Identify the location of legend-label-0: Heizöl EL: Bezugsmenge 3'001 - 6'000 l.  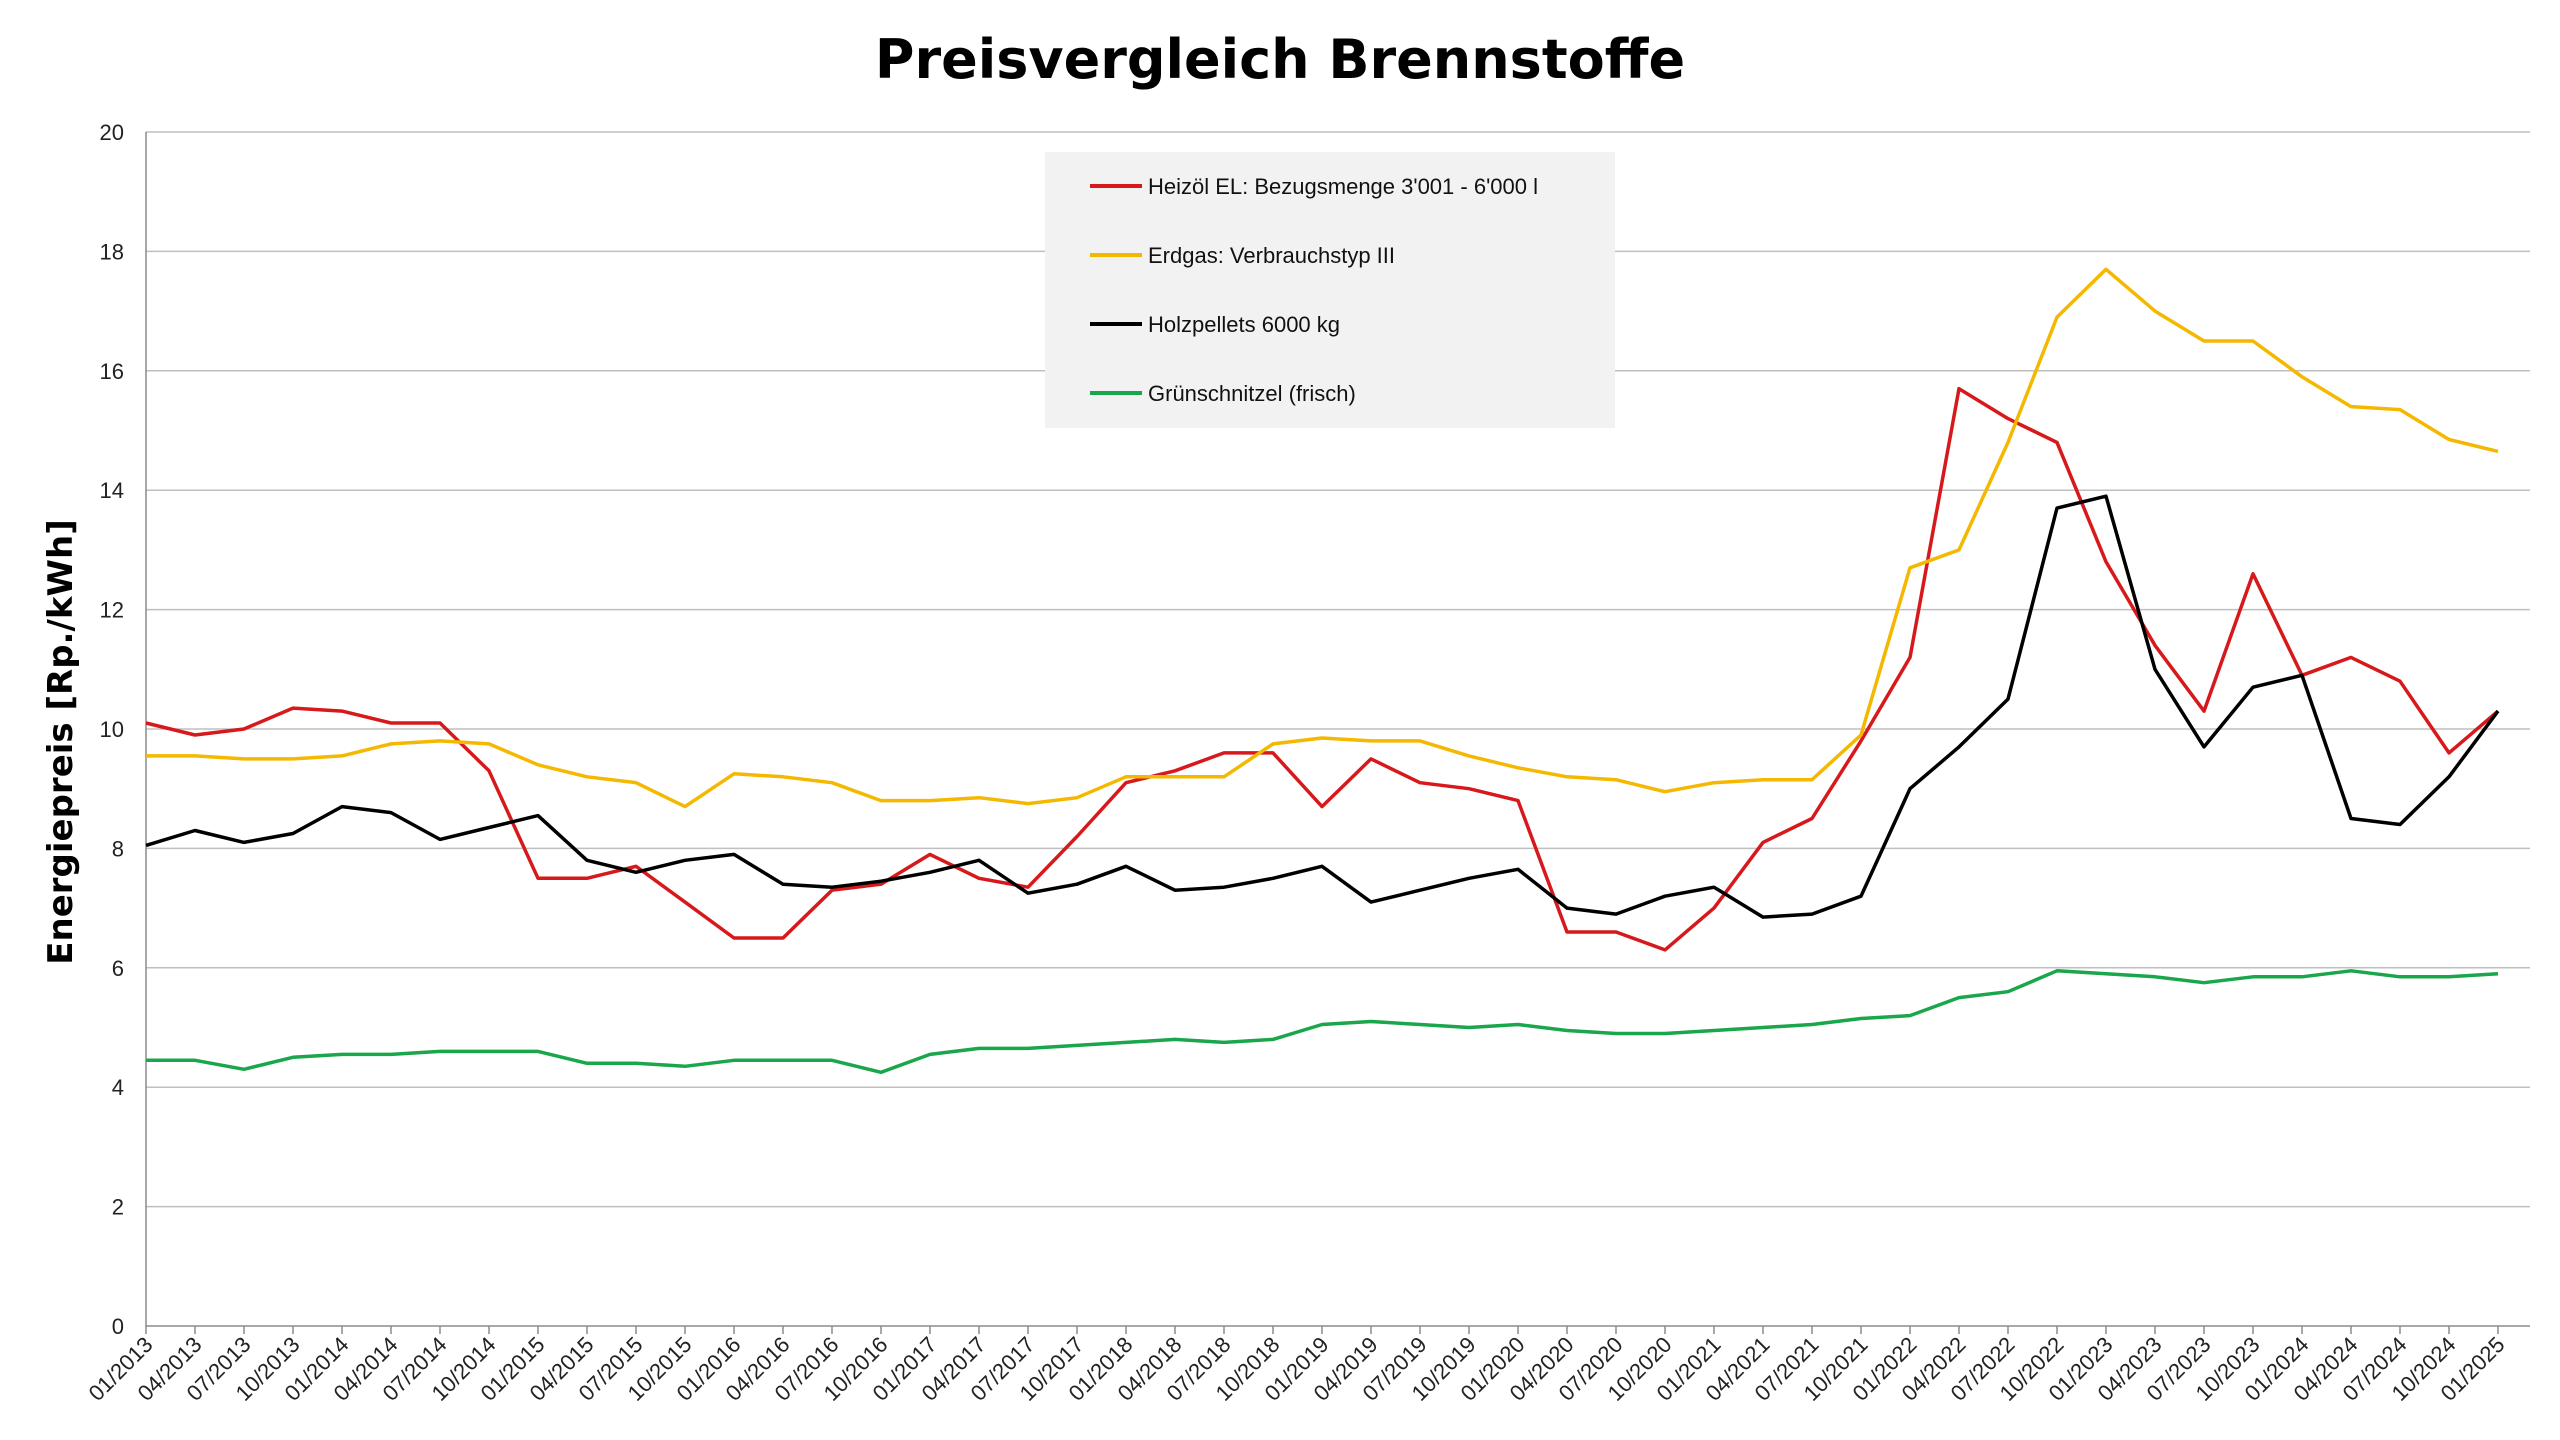
(1343, 186).